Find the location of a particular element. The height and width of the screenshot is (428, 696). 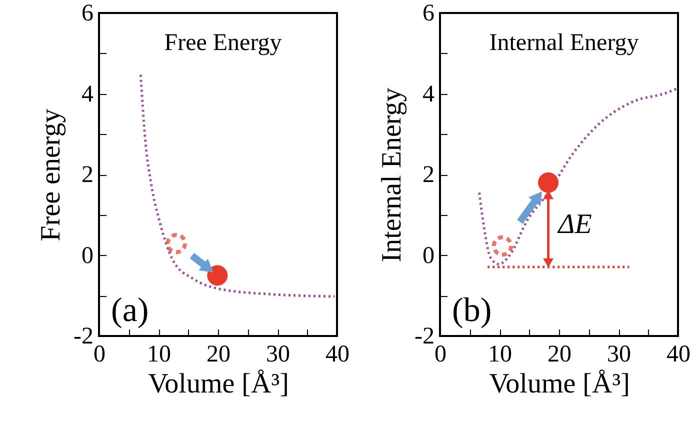

annotation: (a) is located at coordinates (130, 310).